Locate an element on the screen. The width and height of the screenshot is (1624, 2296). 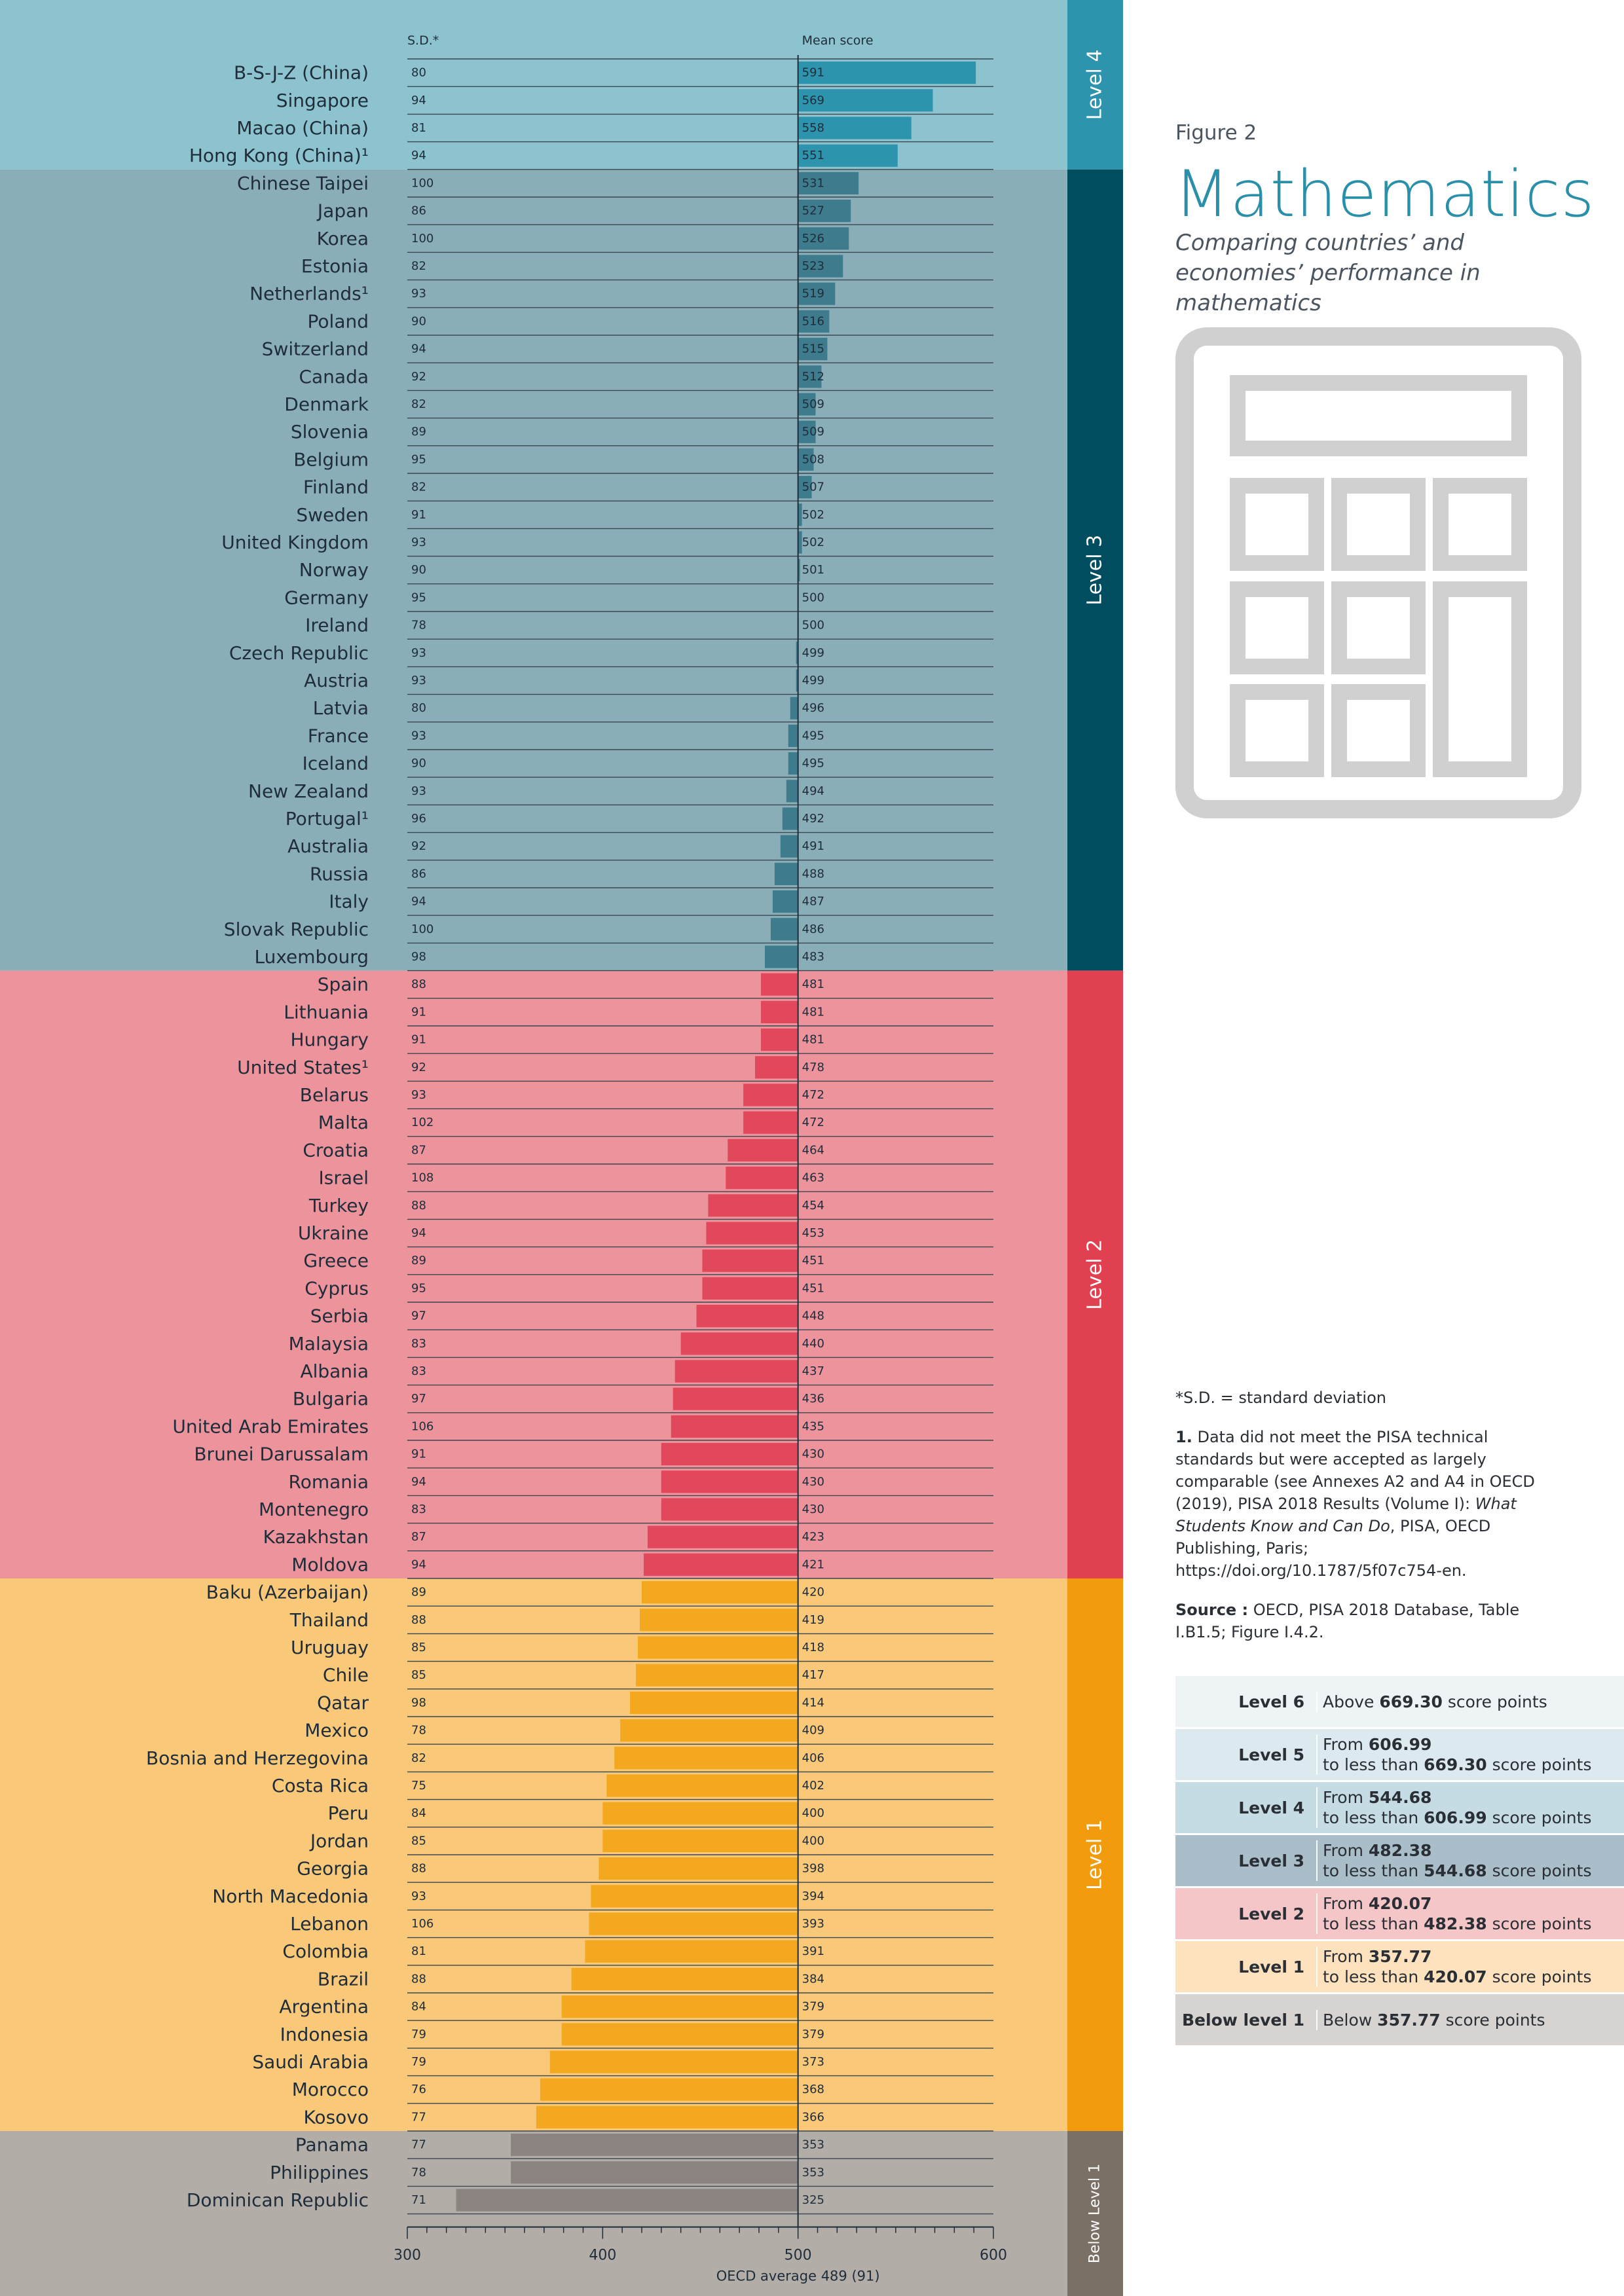
country-label: Denmark is located at coordinates (326, 404).